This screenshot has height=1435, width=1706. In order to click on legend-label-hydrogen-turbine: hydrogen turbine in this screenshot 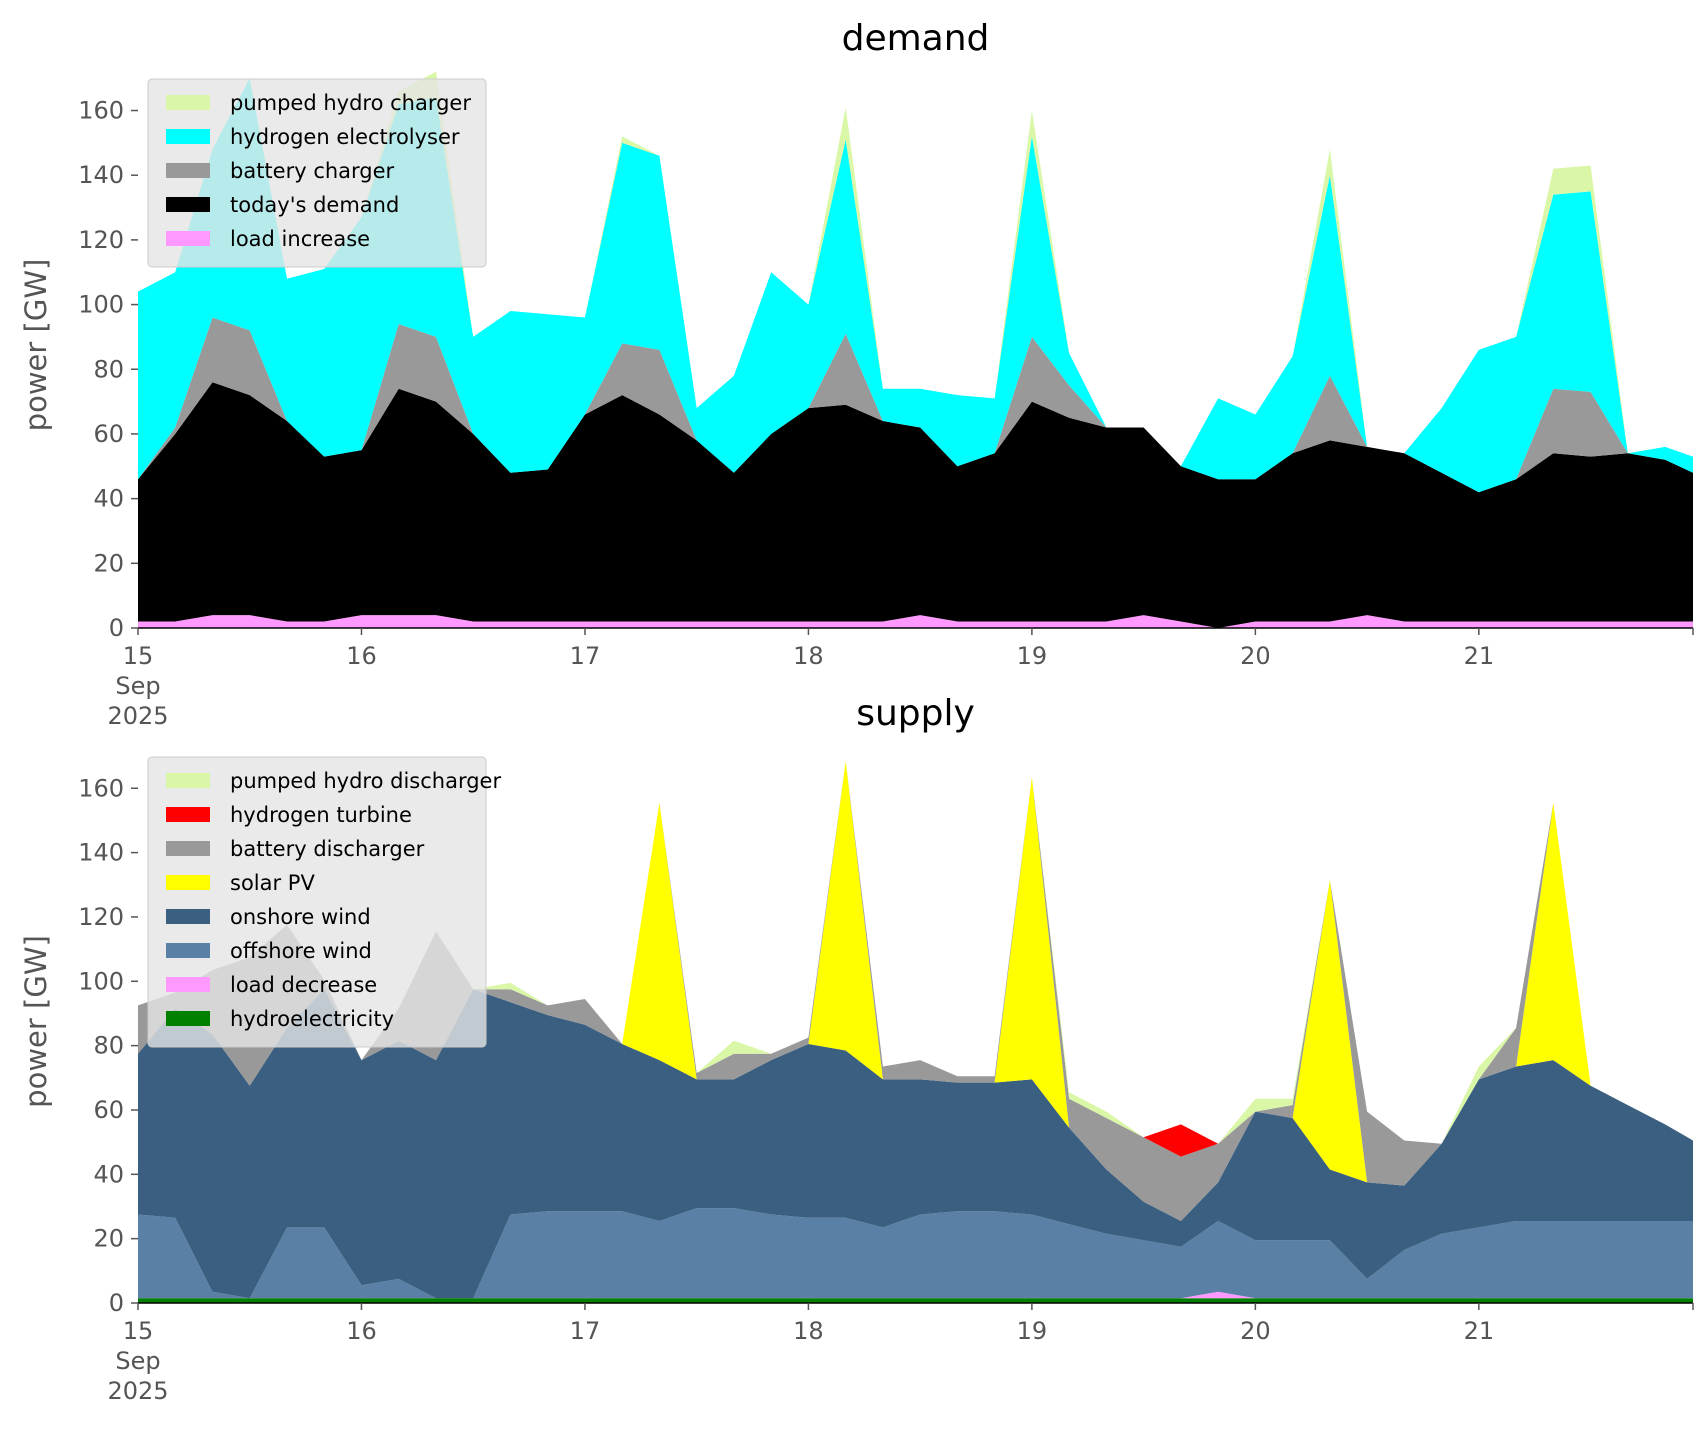, I will do `click(321, 815)`.